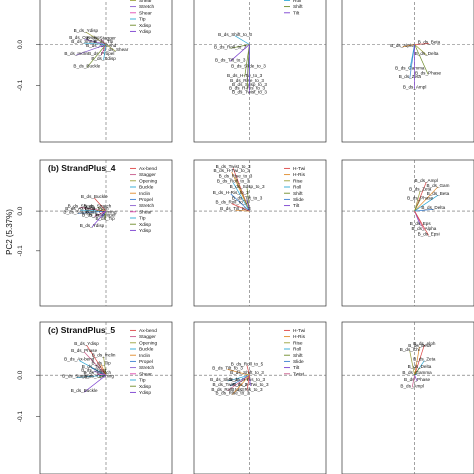 The image size is (474, 474). What do you see at coordinates (247, 363) in the screenshot?
I see `loading-label: B_ds_Roll_to_5` at bounding box center [247, 363].